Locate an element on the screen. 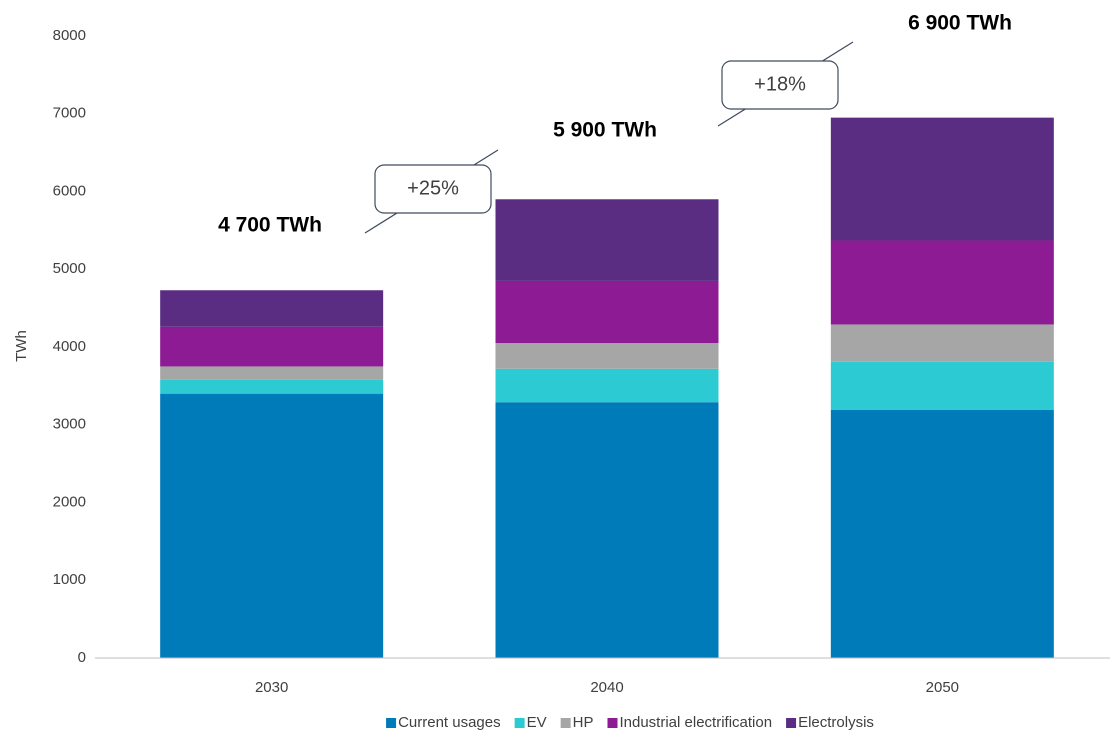  y-tick-label: 3000 is located at coordinates (69, 424).